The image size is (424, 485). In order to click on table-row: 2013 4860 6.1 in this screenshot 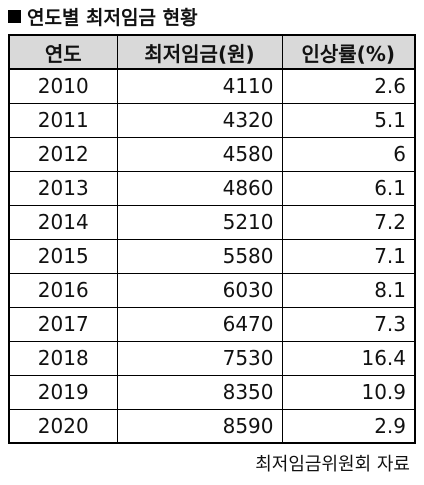, I will do `click(212, 188)`.